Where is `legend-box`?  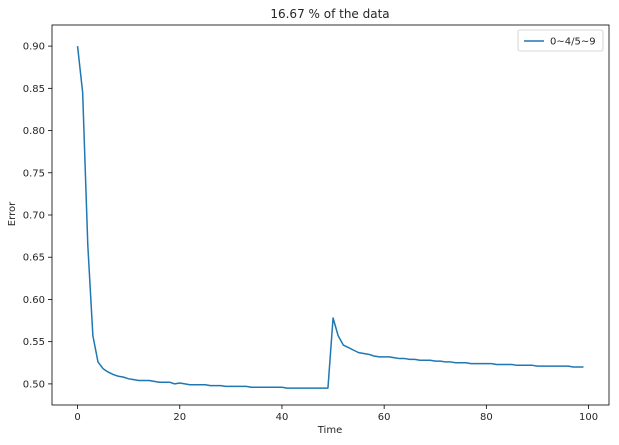 legend-box is located at coordinates (560, 40).